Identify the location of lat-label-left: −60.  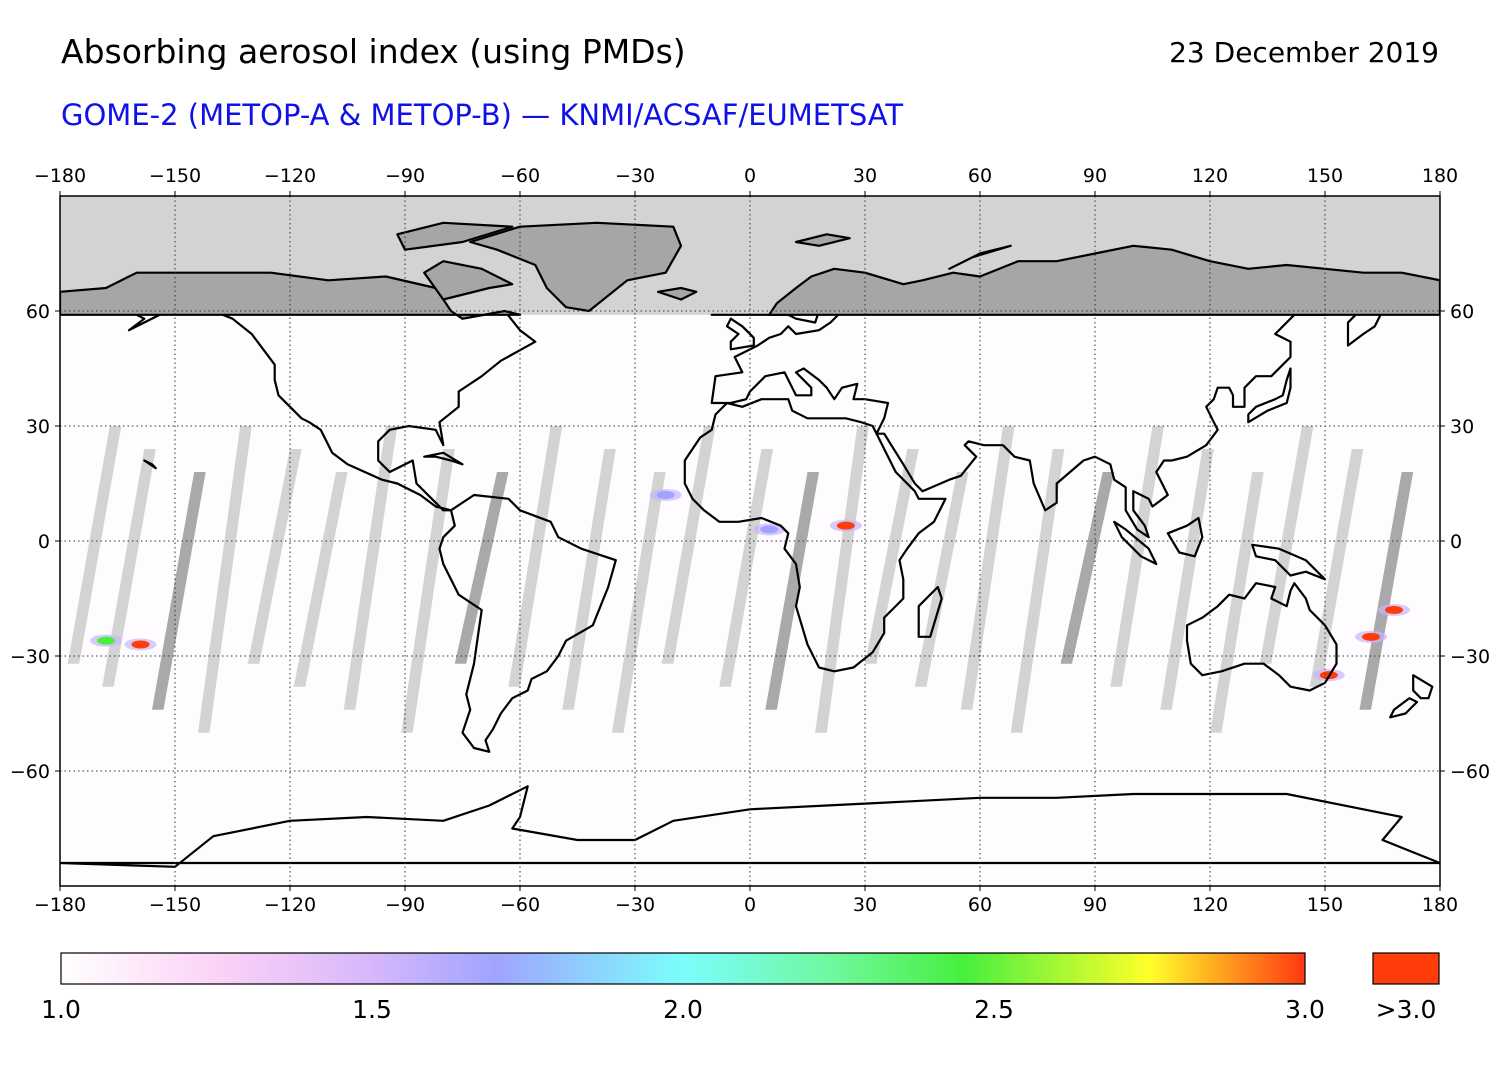
(30, 772).